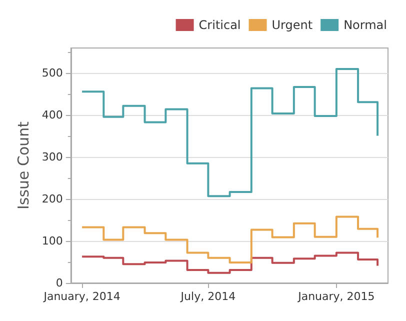 The width and height of the screenshot is (406, 321). I want to click on y-tick-label: 400, so click(52, 115).